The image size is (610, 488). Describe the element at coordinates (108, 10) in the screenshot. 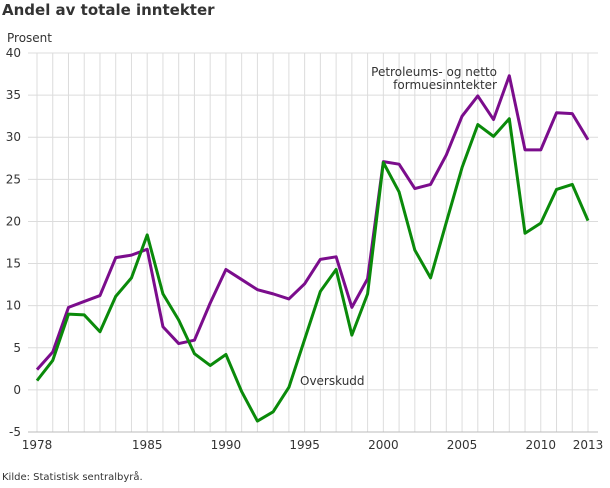

I see `chart-title: Andel av totale inntekter` at that location.